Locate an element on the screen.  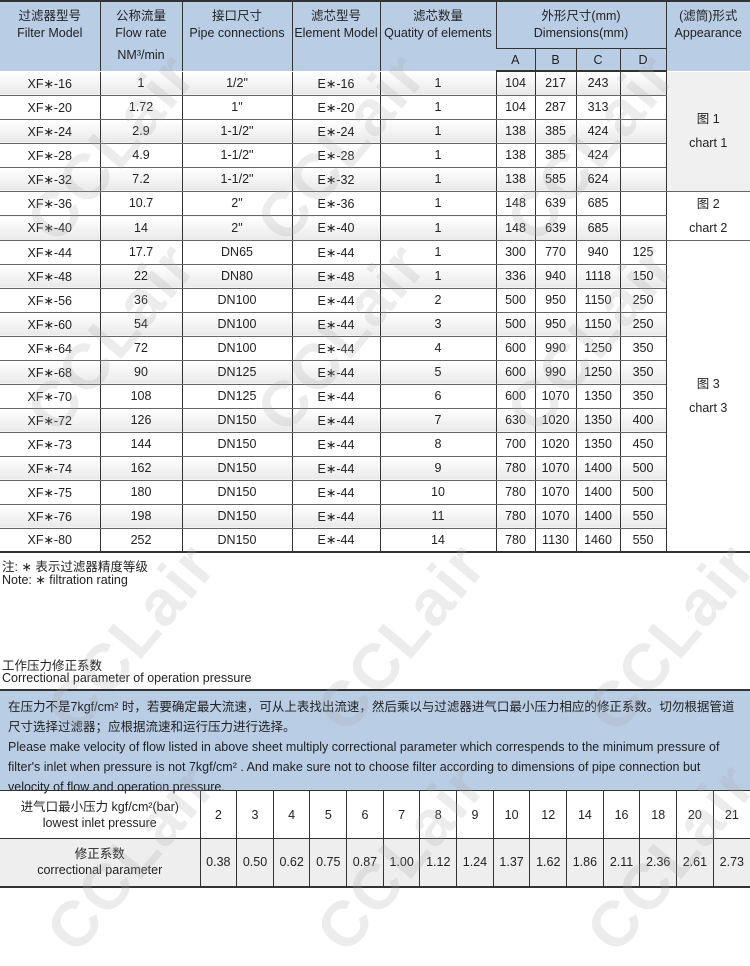
cell-flow-rate: 162 is located at coordinates (140, 468).